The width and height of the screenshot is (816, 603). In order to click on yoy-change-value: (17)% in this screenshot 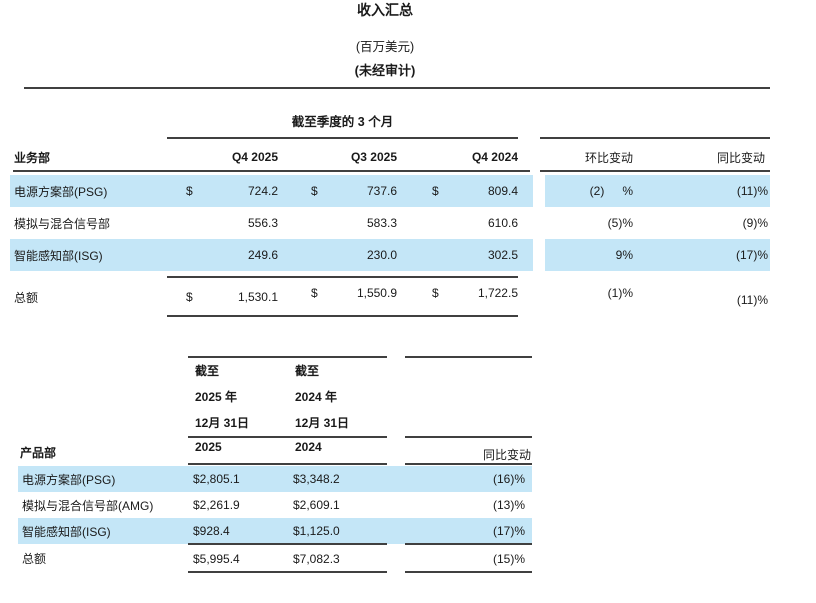, I will do `click(508, 531)`.